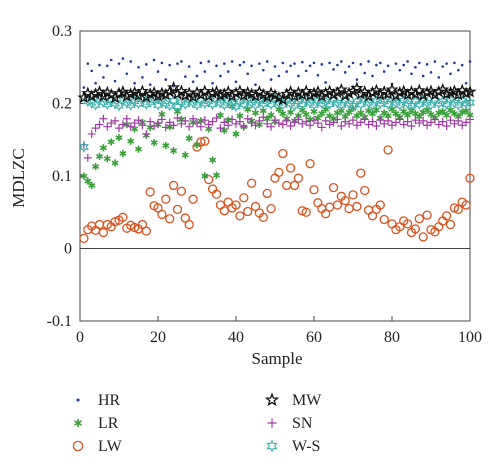  What do you see at coordinates (62, 176) in the screenshot?
I see `y-tick-label: 0.1` at bounding box center [62, 176].